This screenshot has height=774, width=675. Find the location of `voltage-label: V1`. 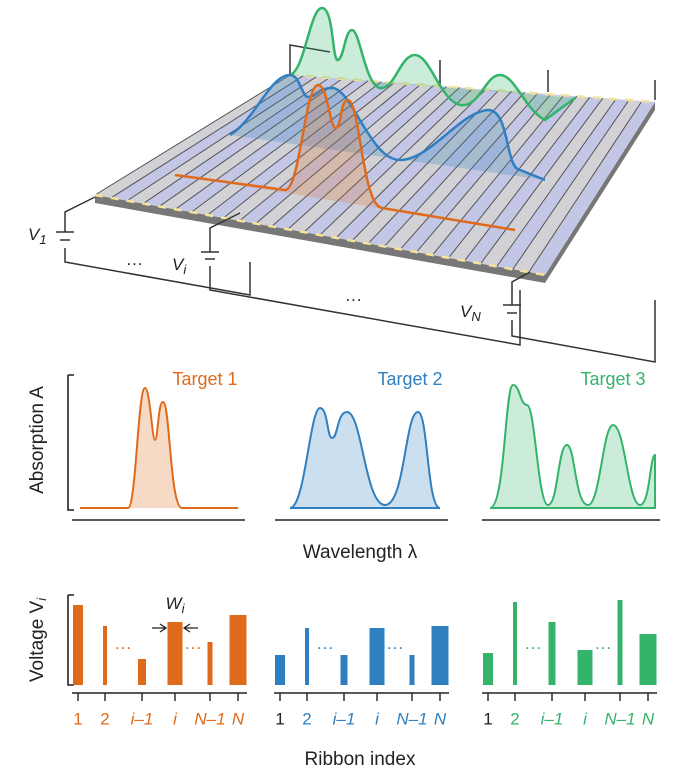

voltage-label: V1 is located at coordinates (37, 236).